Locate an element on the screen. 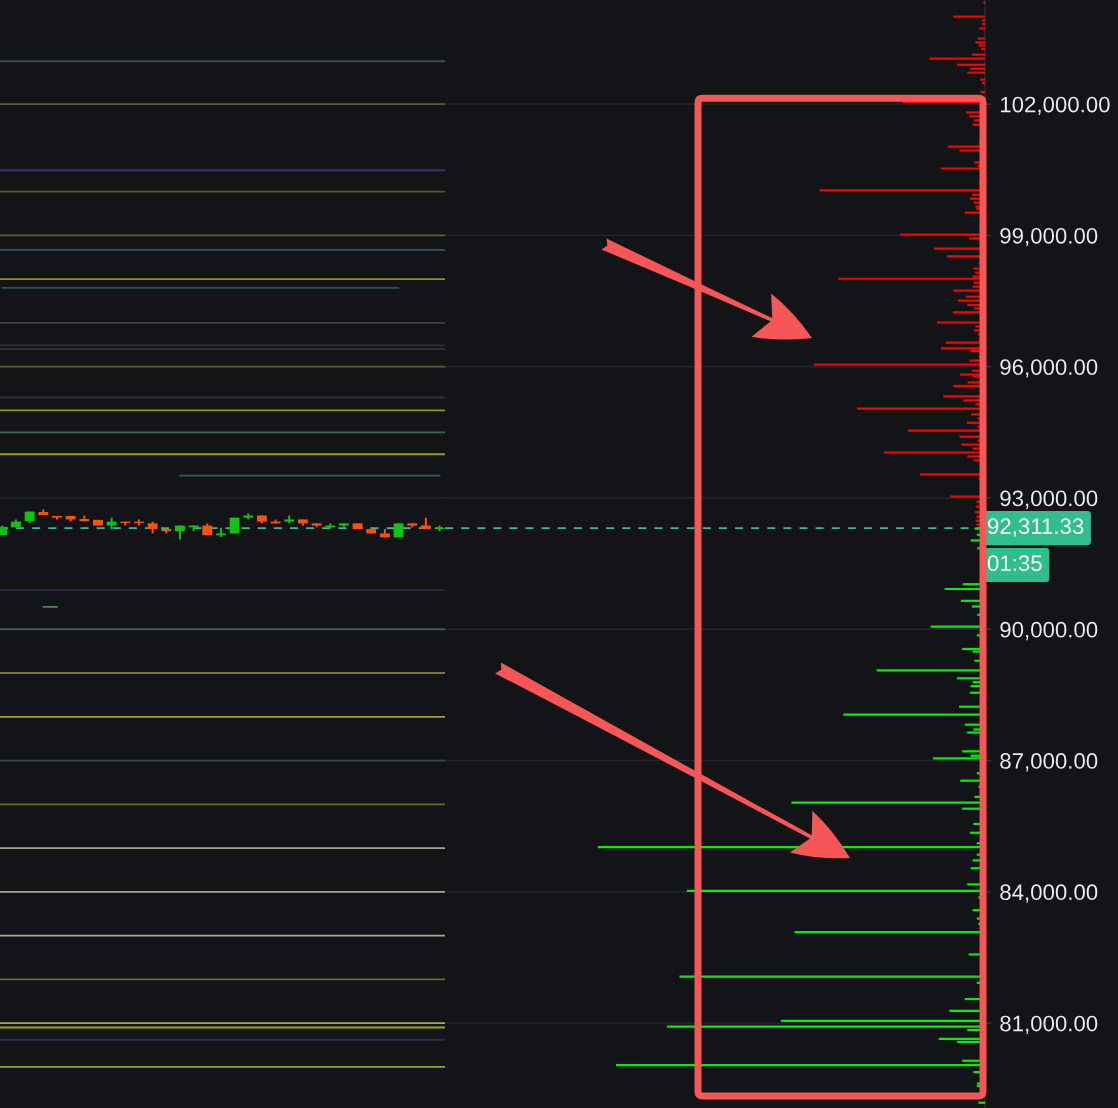  y-tick-label: 87,000.00 is located at coordinates (1049, 762).